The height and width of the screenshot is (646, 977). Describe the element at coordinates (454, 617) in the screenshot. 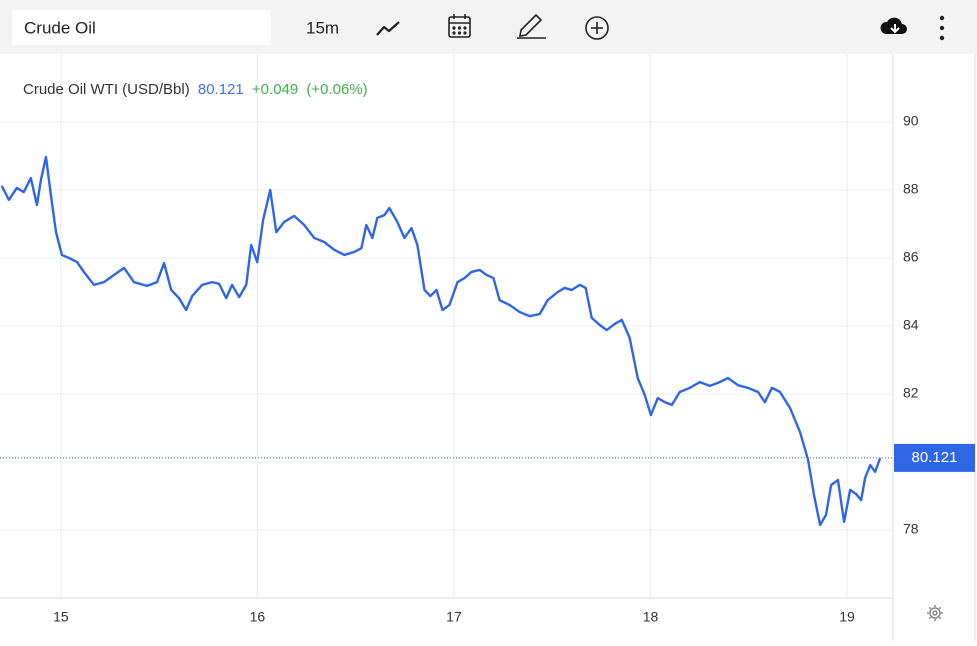

I see `x-tick-label: 17` at that location.